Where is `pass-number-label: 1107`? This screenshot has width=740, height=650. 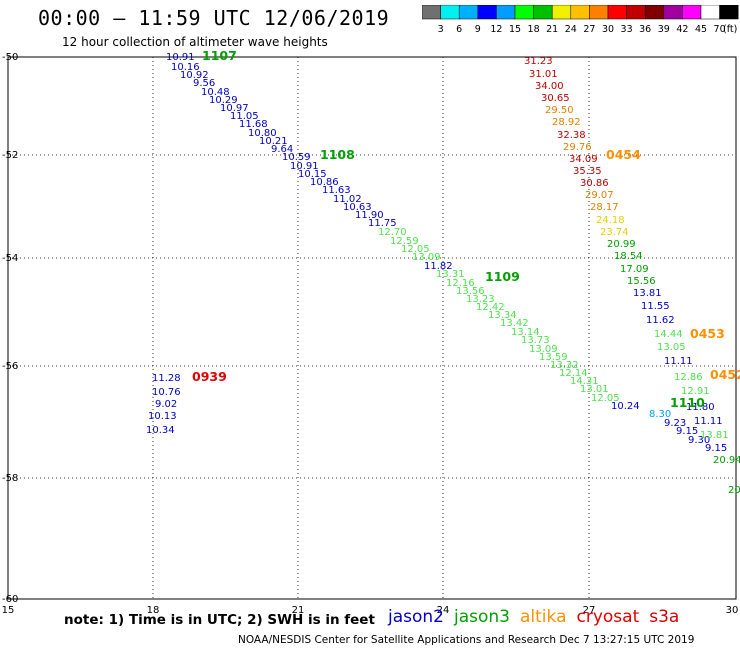 pass-number-label: 1107 is located at coordinates (219, 55).